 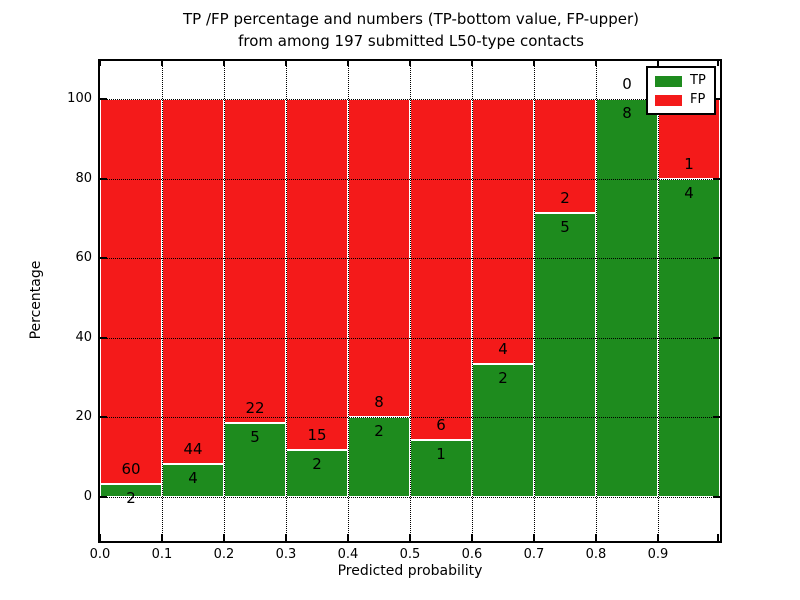 What do you see at coordinates (503, 349) in the screenshot?
I see `fp-count-label: 4` at bounding box center [503, 349].